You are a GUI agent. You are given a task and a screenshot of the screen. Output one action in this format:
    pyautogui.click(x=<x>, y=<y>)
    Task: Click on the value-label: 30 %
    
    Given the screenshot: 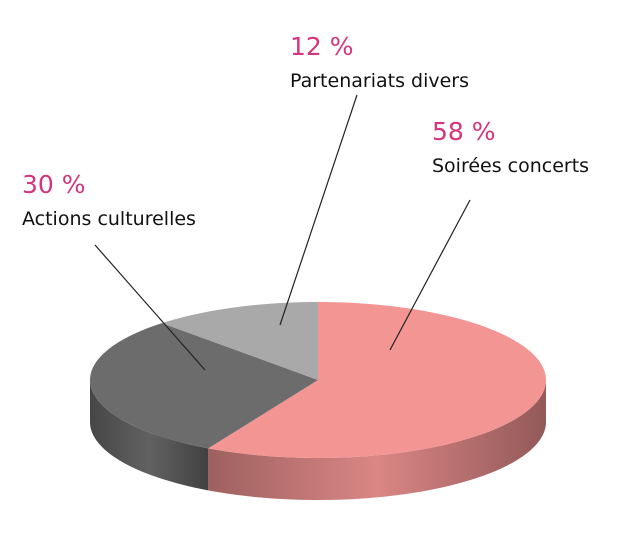 What is the action you would take?
    pyautogui.click(x=54, y=184)
    